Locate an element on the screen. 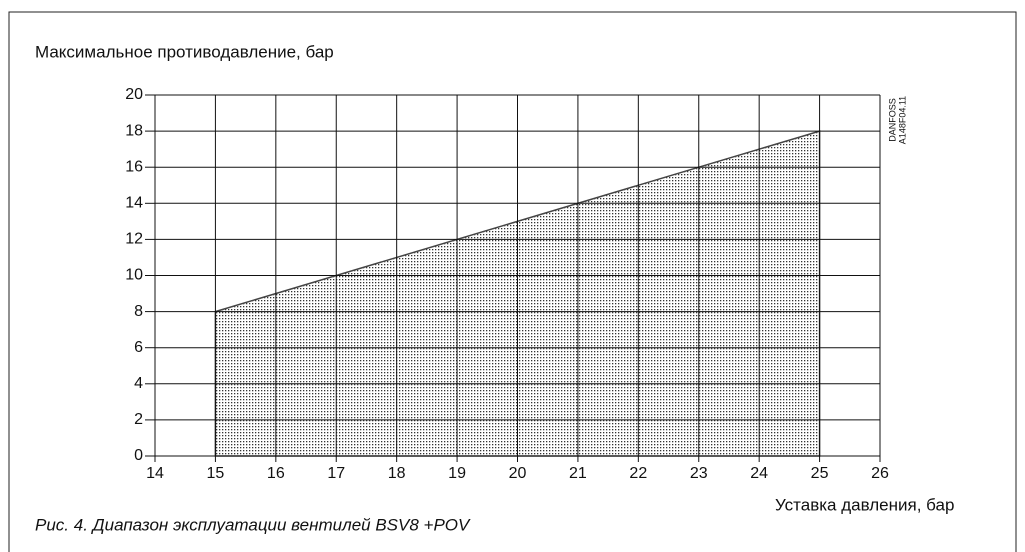 This screenshot has height=552, width=1025. x-axis-title: Уставка давления, бар is located at coordinates (864, 504).